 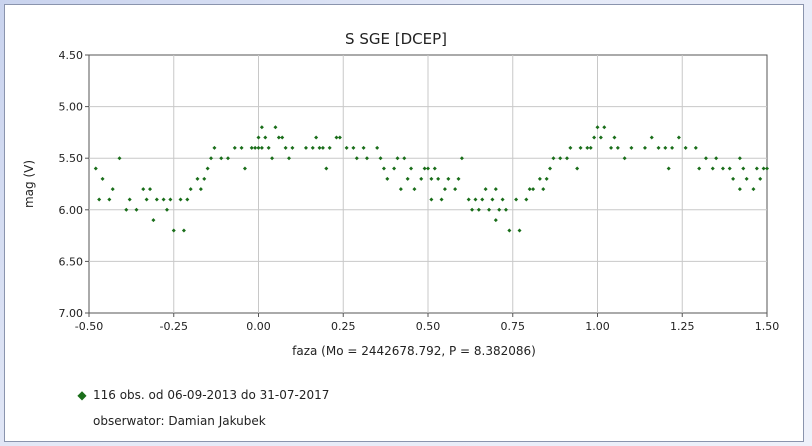 I want to click on x-axis-ticks: -0.50 -0.25 0.00 0.25 0.50 0.75 1.00 1.25 1.50, so click(x=427, y=323).